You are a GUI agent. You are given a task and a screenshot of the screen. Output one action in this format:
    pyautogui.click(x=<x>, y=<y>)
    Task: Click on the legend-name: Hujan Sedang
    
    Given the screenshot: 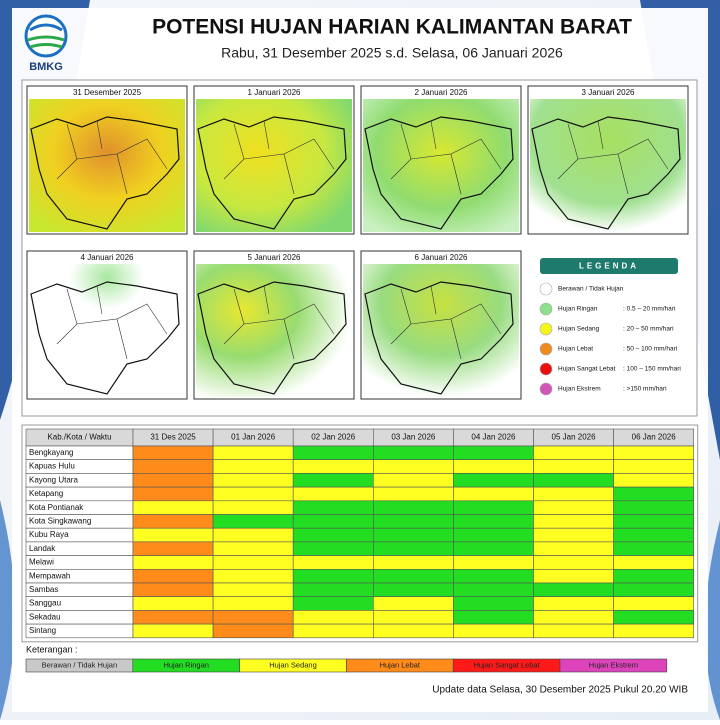 What is the action you would take?
    pyautogui.click(x=579, y=329)
    